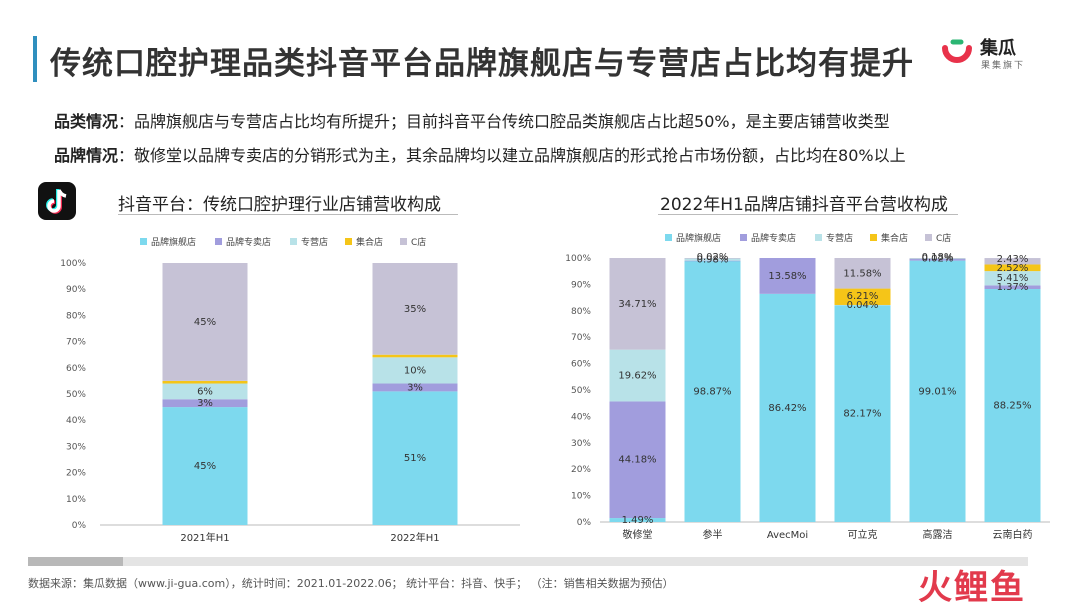 This screenshot has width=1080, height=609. I want to click on data-label: 1.37%, so click(1013, 287).